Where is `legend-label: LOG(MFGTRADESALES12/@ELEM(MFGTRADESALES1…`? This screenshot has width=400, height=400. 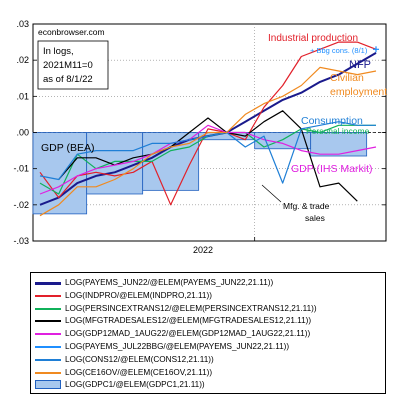 legend-label: LOG(MFGTRADESALES12/@ELEM(MFGTRADESALES1… is located at coordinates (188, 321).